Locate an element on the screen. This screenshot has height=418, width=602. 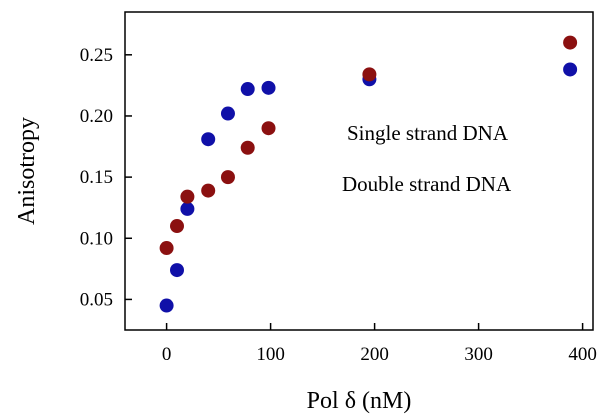
x-tick-label: 200 is located at coordinates (374, 354).